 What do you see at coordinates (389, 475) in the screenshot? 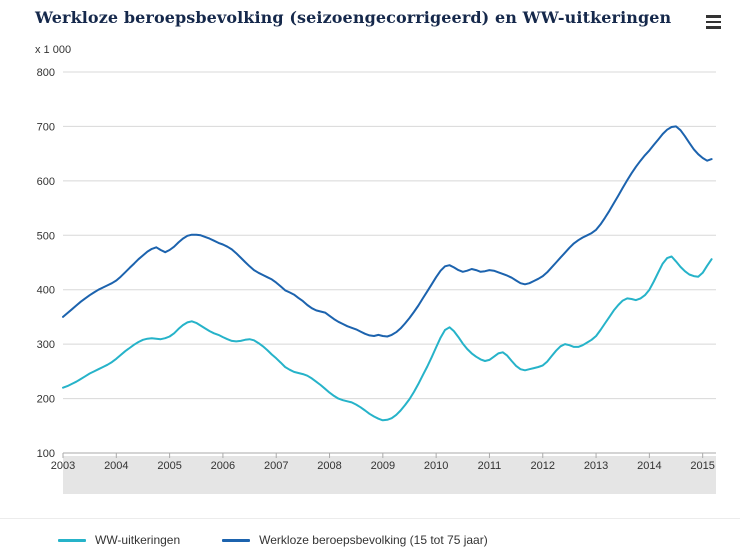
I see `x-axis-band` at bounding box center [389, 475].